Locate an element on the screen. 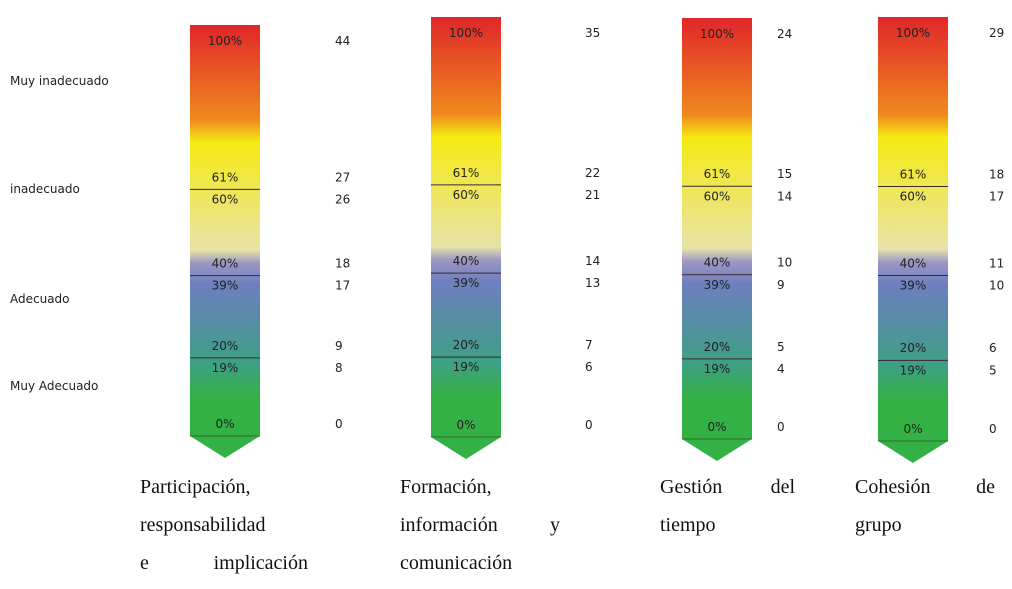  gauge-column: 100% 29 61% 18 60% 17 40% 11 39% 10 20% 6 19% 5 0% 0 is located at coordinates (941, 240).